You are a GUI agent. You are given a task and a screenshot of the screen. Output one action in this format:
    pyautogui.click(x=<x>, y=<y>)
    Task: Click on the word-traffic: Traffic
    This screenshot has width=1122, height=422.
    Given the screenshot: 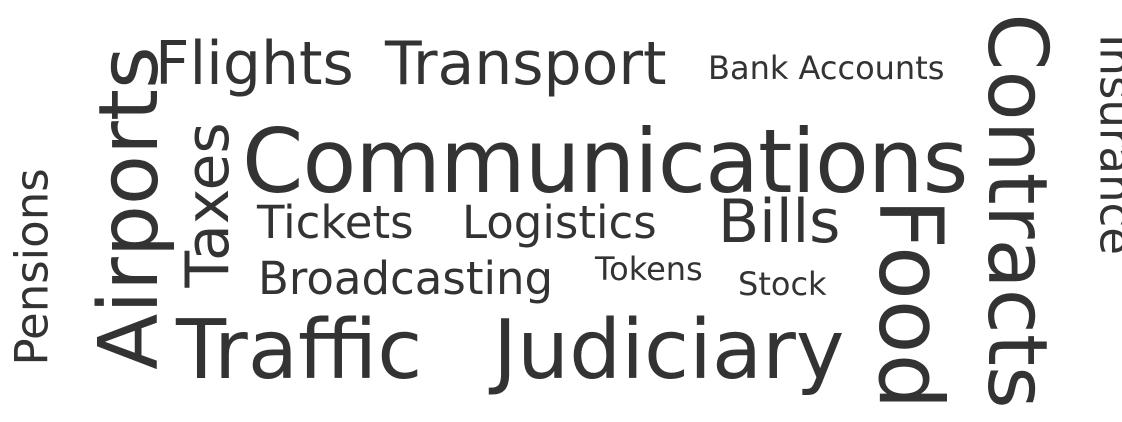 What is the action you would take?
    pyautogui.click(x=299, y=350)
    